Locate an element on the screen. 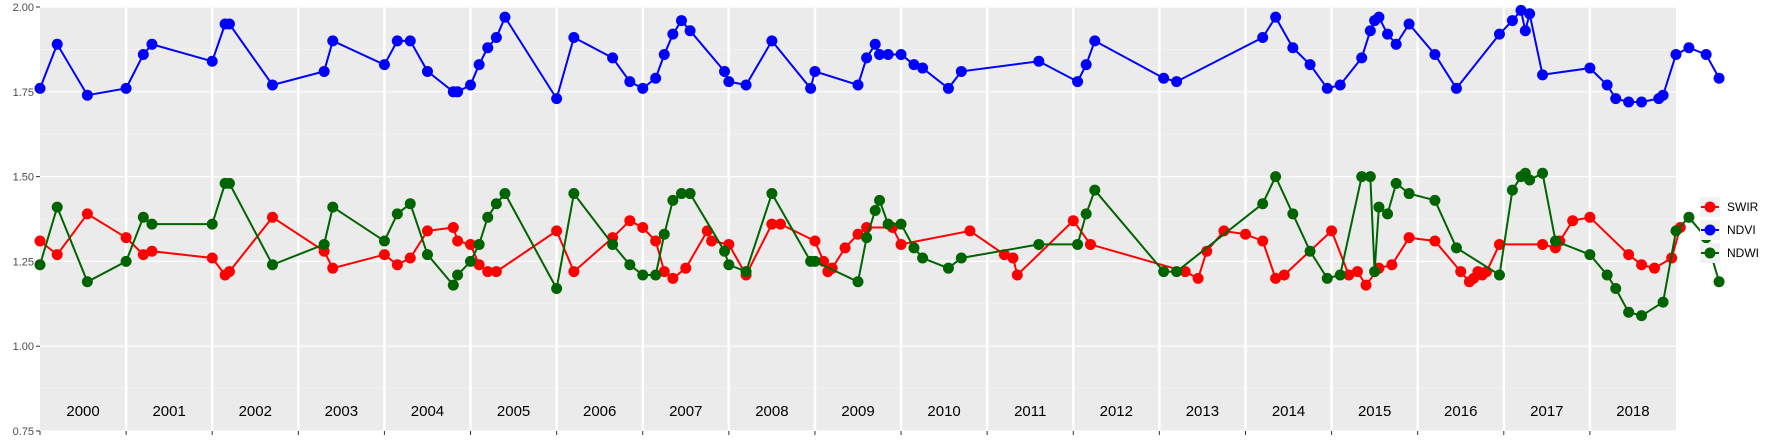 The height and width of the screenshot is (442, 1773). year-label: 2012 is located at coordinates (1116, 411).